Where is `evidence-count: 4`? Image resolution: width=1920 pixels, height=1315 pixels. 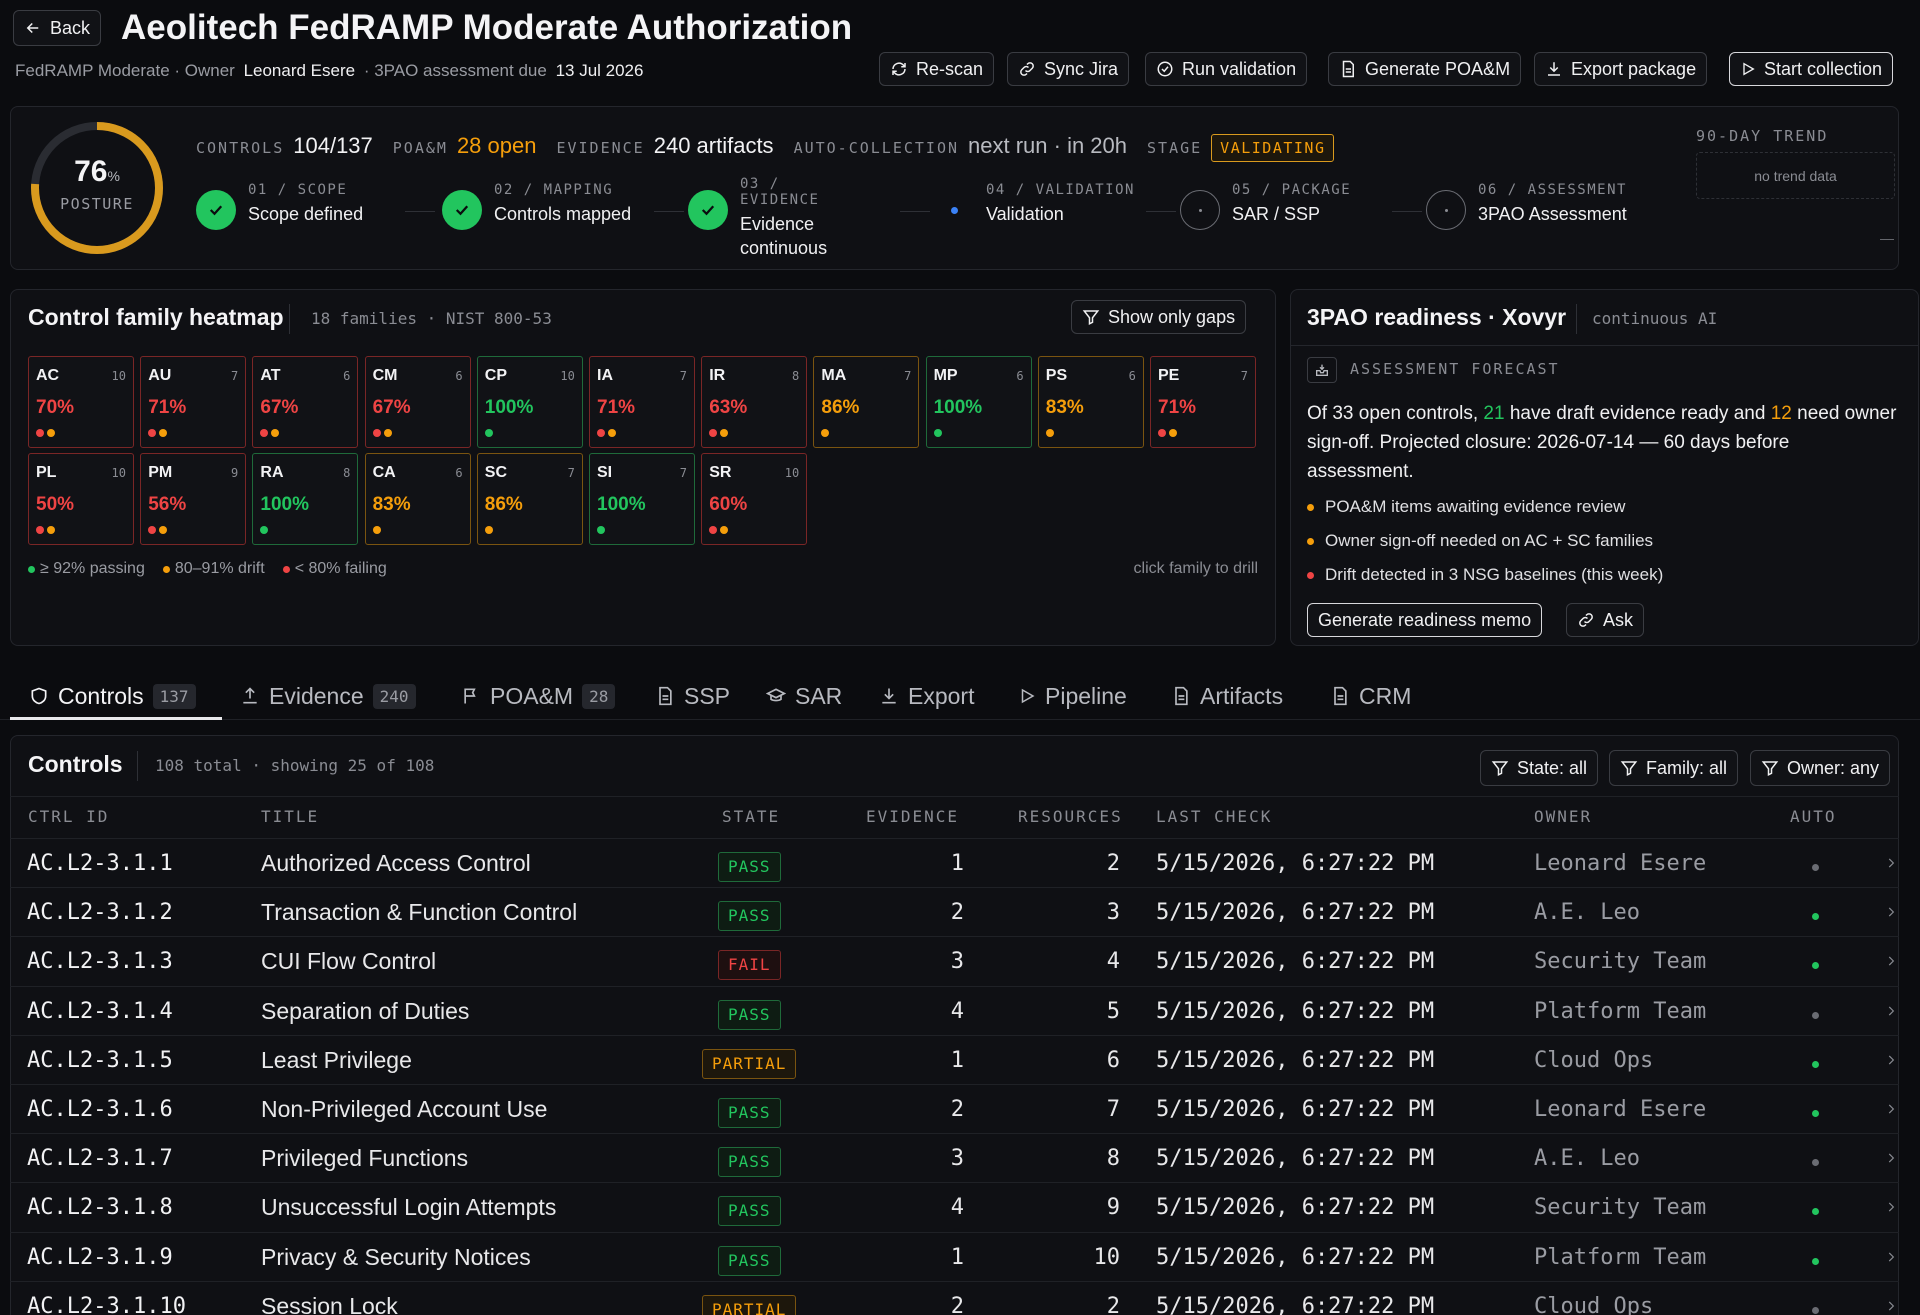 evidence-count: 4 is located at coordinates (957, 1011).